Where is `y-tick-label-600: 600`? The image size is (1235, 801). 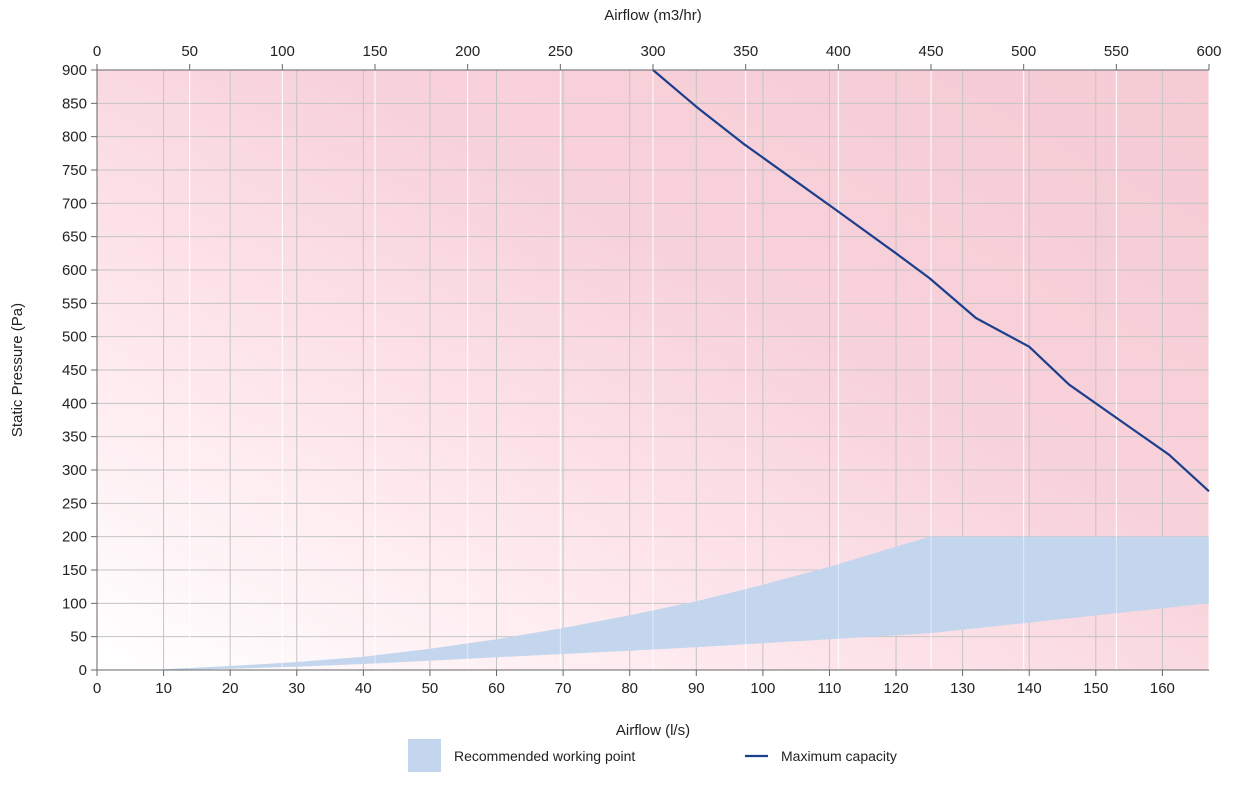 y-tick-label-600: 600 is located at coordinates (74, 270).